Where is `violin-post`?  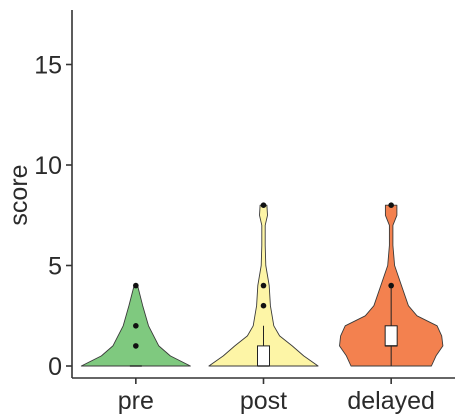
violin-post is located at coordinates (263, 284).